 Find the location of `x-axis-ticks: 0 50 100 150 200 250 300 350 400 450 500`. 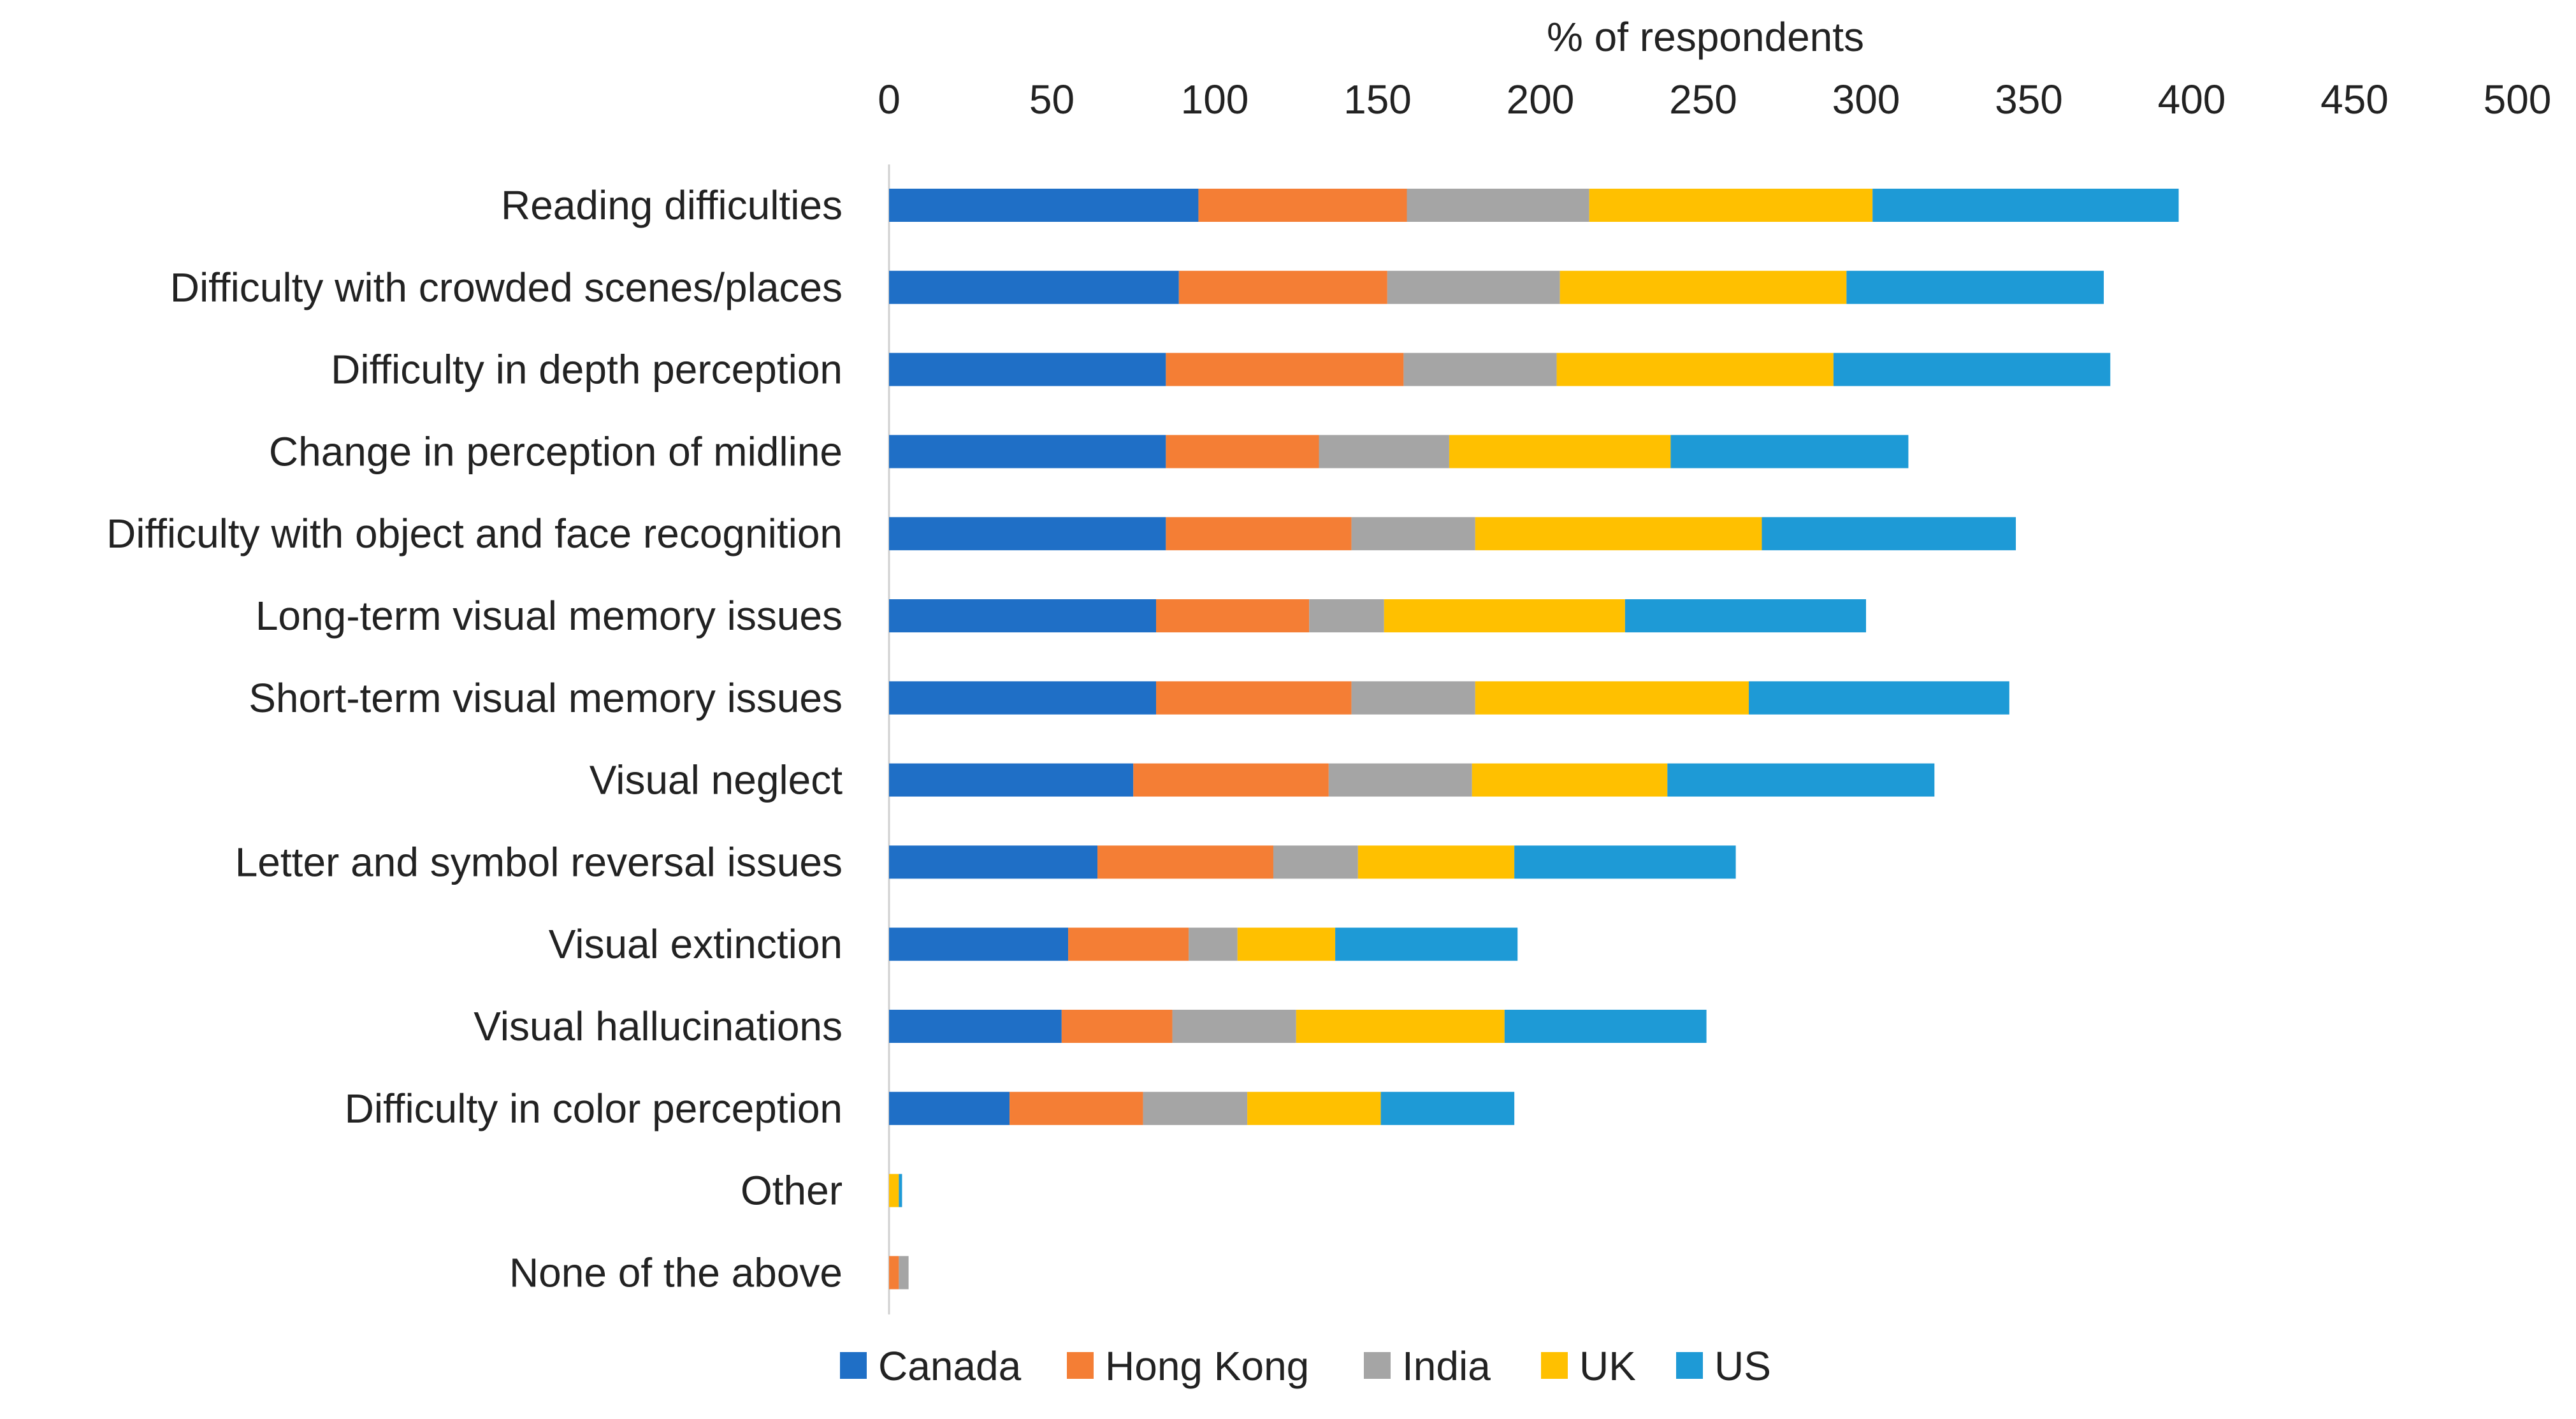

x-axis-ticks: 0 50 100 150 200 250 300 350 400 450 500 is located at coordinates (1714, 99).